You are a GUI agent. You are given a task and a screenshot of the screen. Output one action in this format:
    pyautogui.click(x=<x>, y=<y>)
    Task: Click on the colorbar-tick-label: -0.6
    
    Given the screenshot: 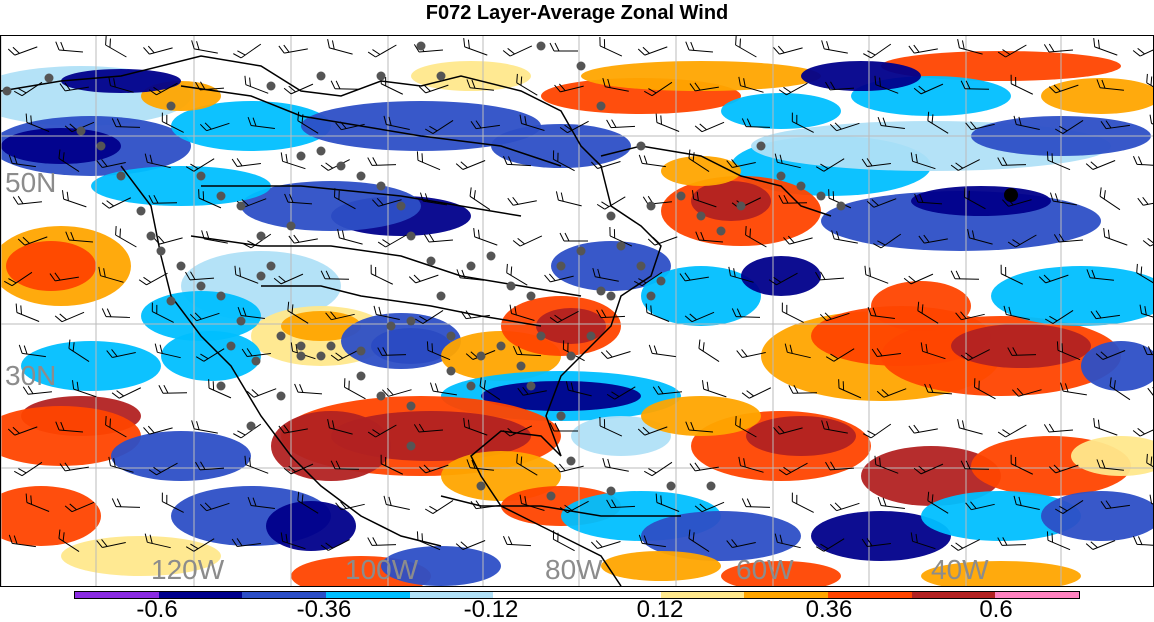 What is the action you would take?
    pyautogui.click(x=157, y=609)
    